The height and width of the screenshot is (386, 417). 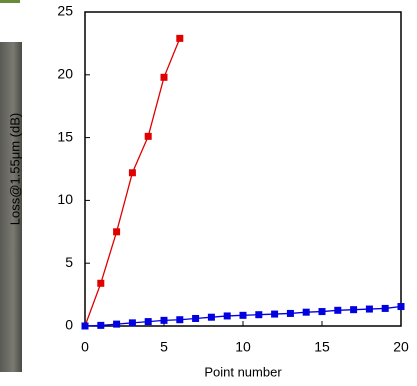 I want to click on y-tick-label: 5, so click(x=69, y=262).